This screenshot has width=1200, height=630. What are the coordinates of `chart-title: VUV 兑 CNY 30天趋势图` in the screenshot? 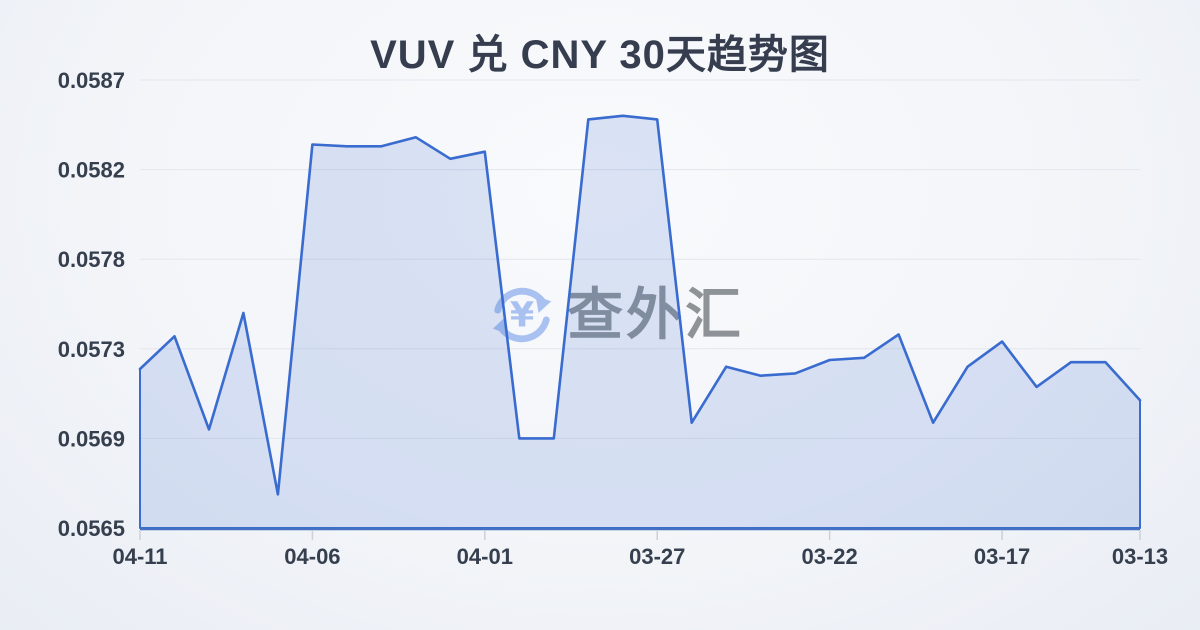 It's located at (600, 55).